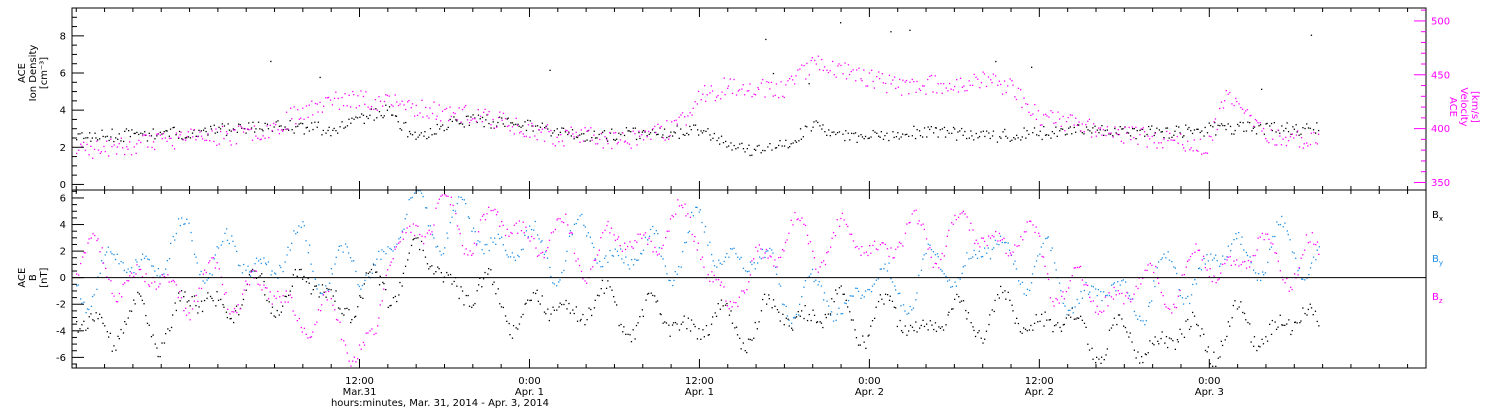 The width and height of the screenshot is (1500, 410). Describe the element at coordinates (63, 252) in the screenshot. I see `value-tick-label: 2` at that location.